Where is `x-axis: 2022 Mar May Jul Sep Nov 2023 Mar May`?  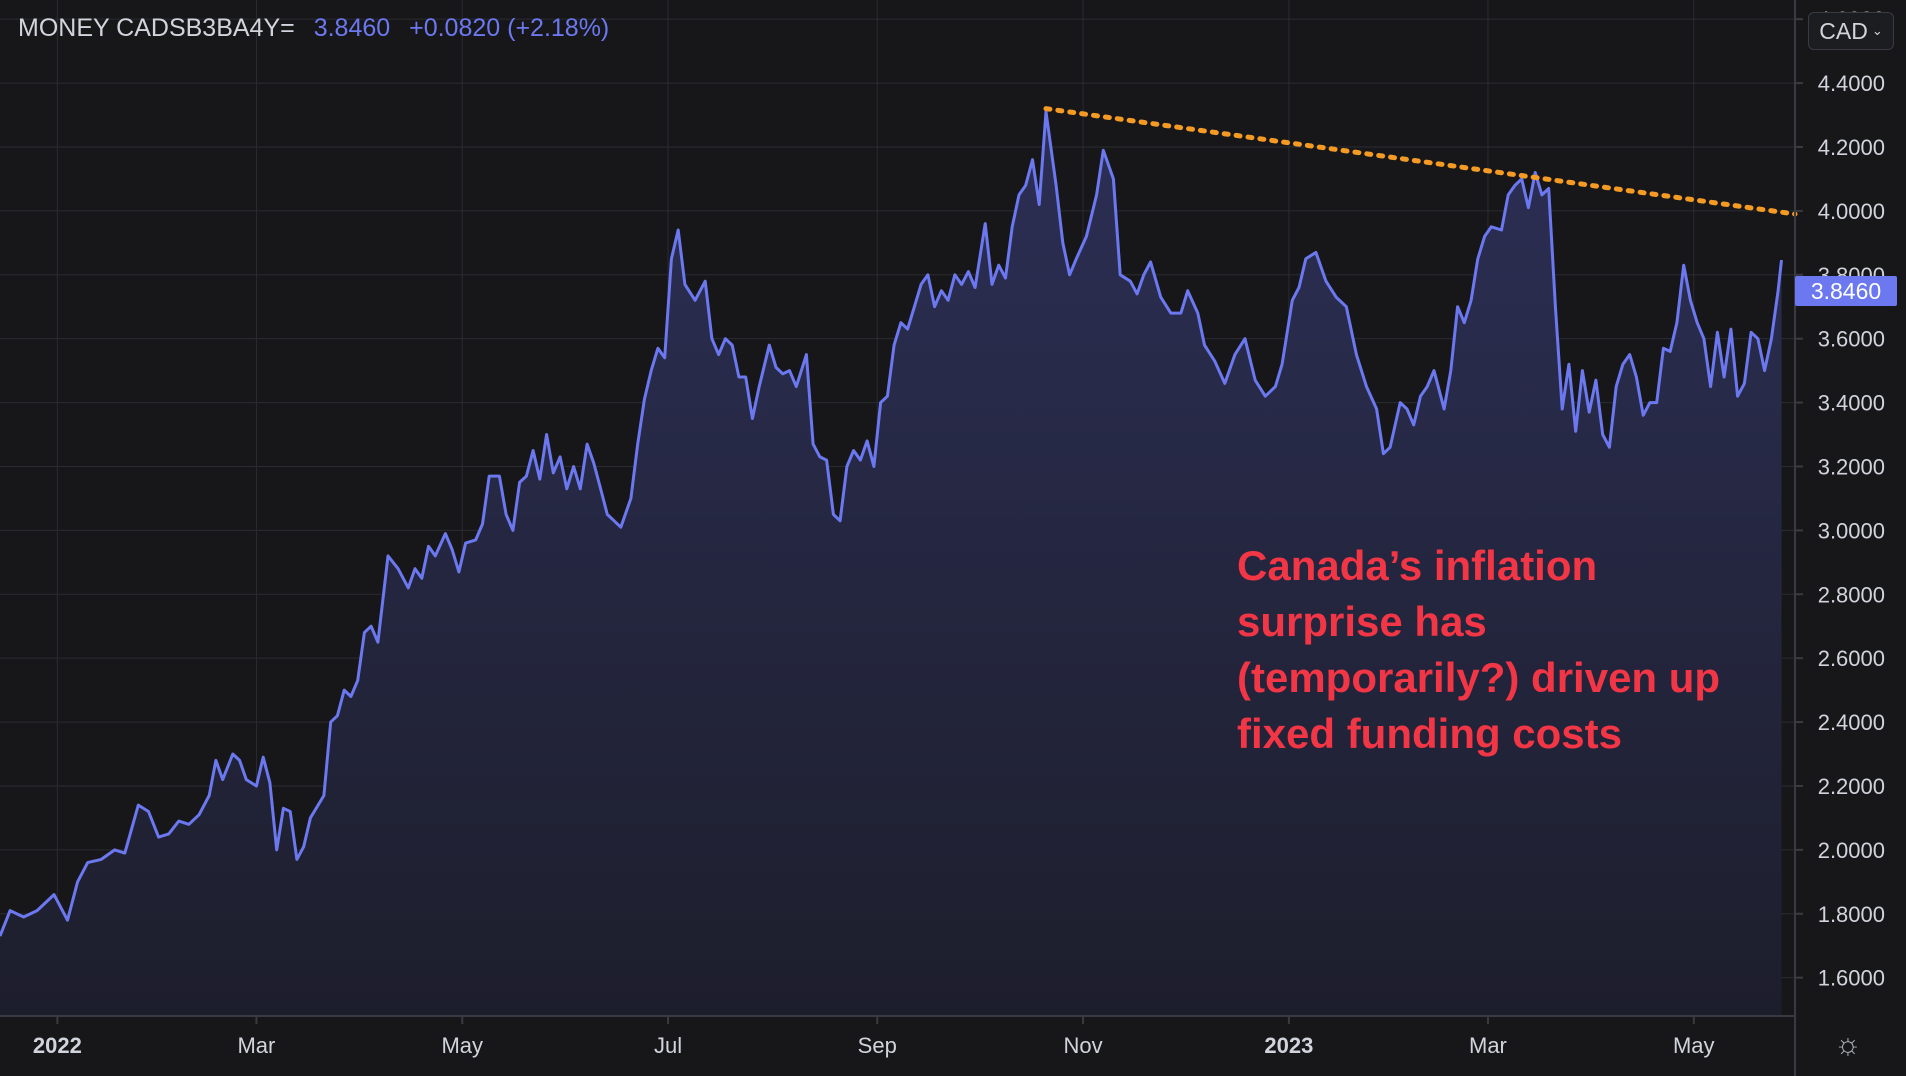 x-axis: 2022 Mar May Jul Sep Nov 2023 Mar May is located at coordinates (874, 1037).